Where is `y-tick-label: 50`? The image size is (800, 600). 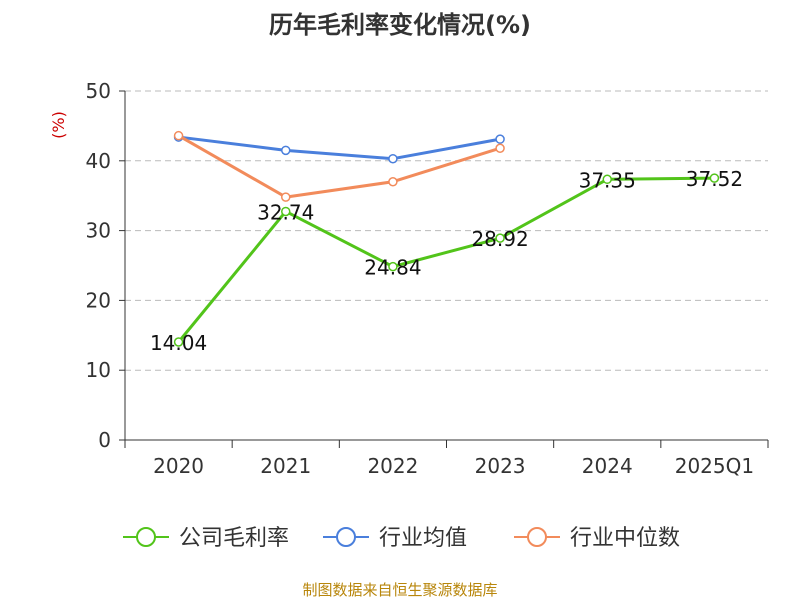 y-tick-label: 50 is located at coordinates (98, 91).